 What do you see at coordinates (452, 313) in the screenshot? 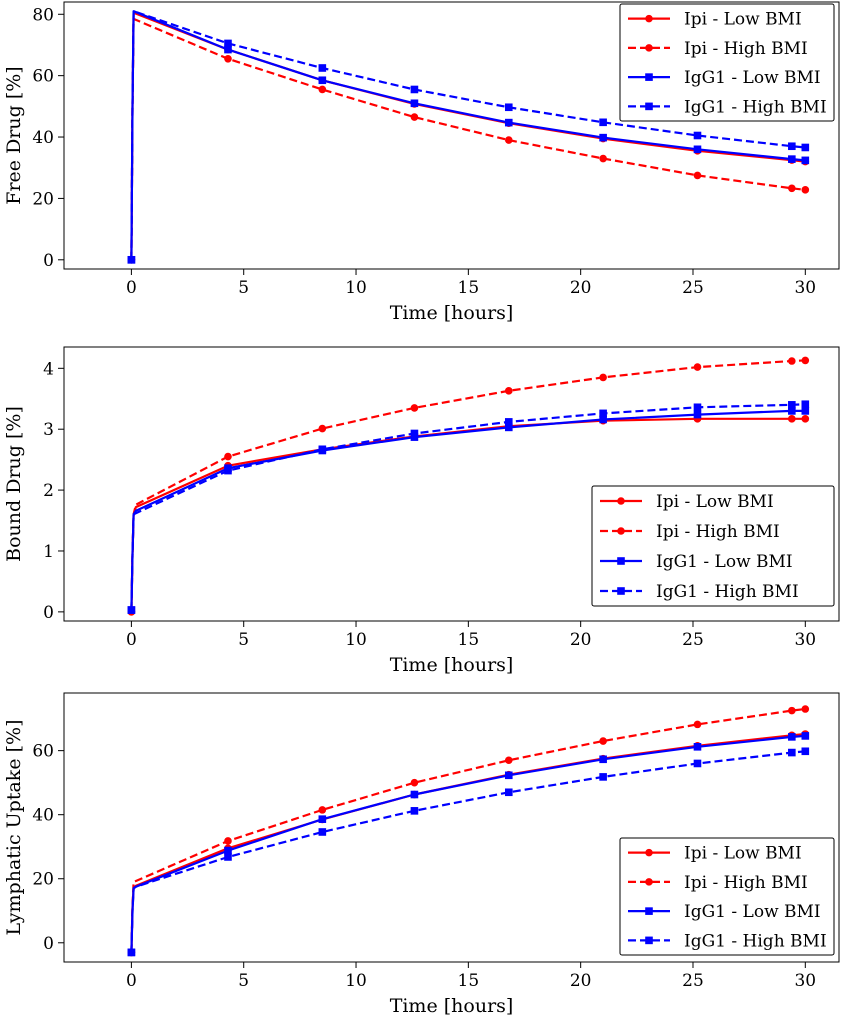
I see `x-axis-label: Time [hours]` at bounding box center [452, 313].